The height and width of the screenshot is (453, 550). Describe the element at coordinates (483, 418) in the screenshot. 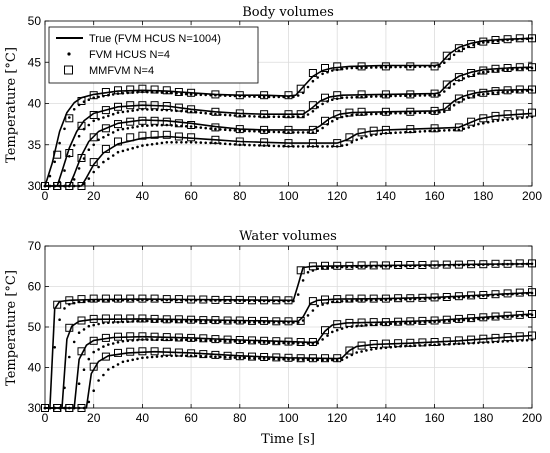

I see `x-tick-label: 180` at that location.